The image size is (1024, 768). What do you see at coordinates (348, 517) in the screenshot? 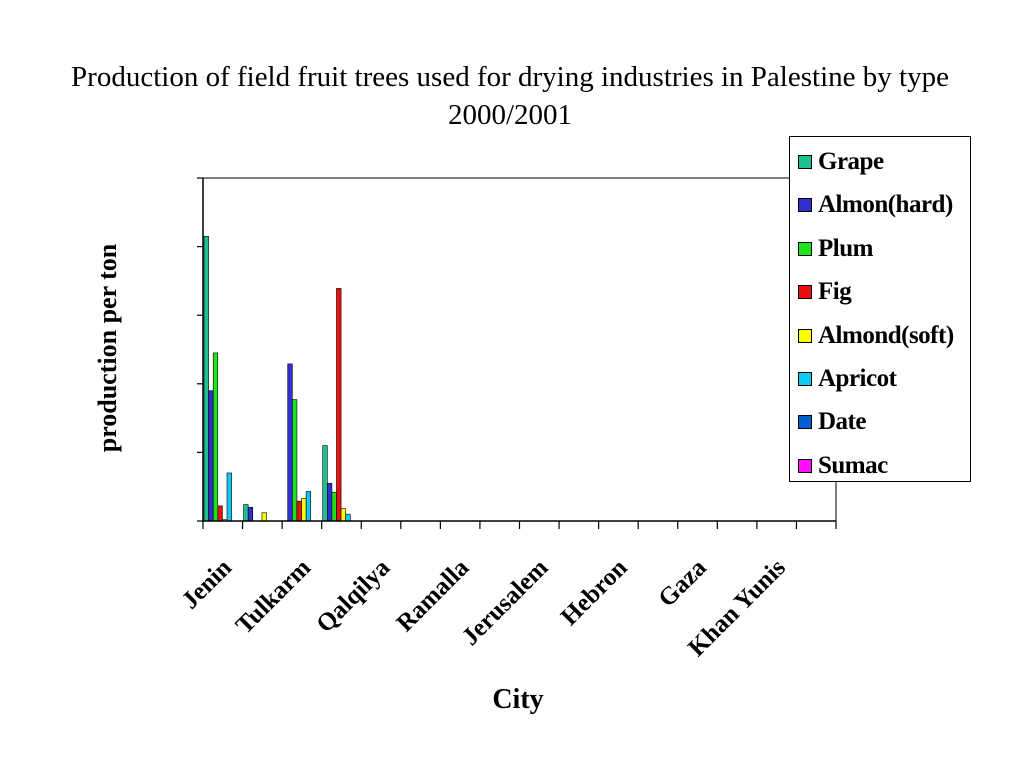
I see `bar-apricot-ramalla` at bounding box center [348, 517].